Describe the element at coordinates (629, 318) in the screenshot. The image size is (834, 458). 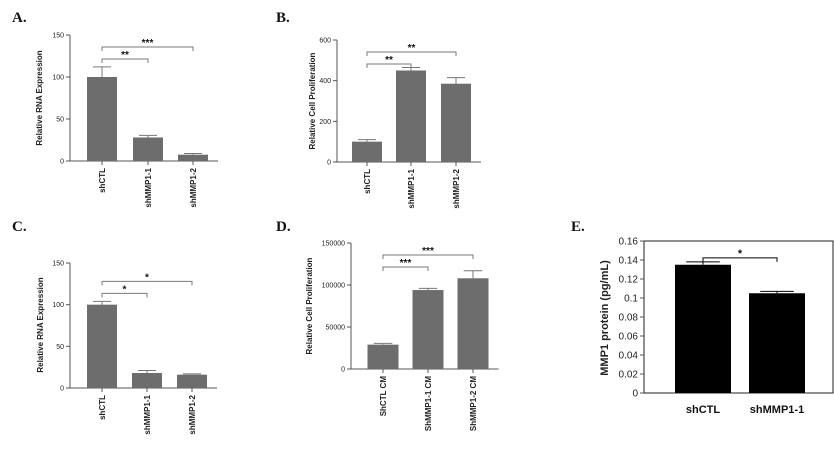
I see `y-tick-label: 0.08` at that location.